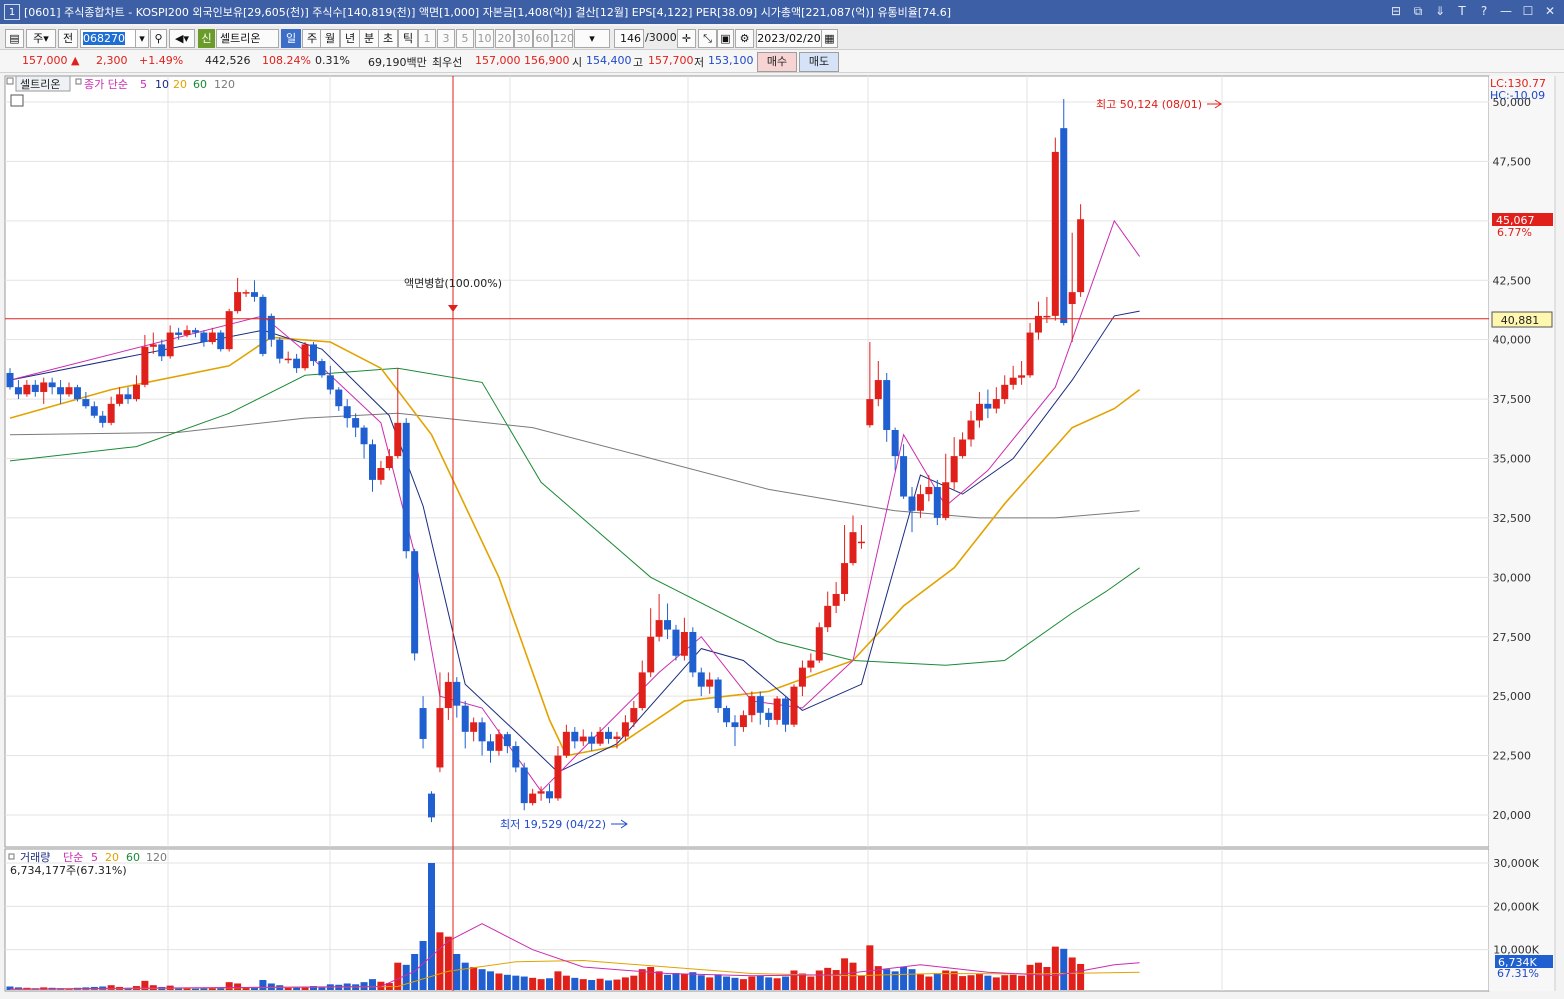  What do you see at coordinates (68, 870) in the screenshot?
I see `volume-current-text: 6,734,177주(67.31%)` at bounding box center [68, 870].